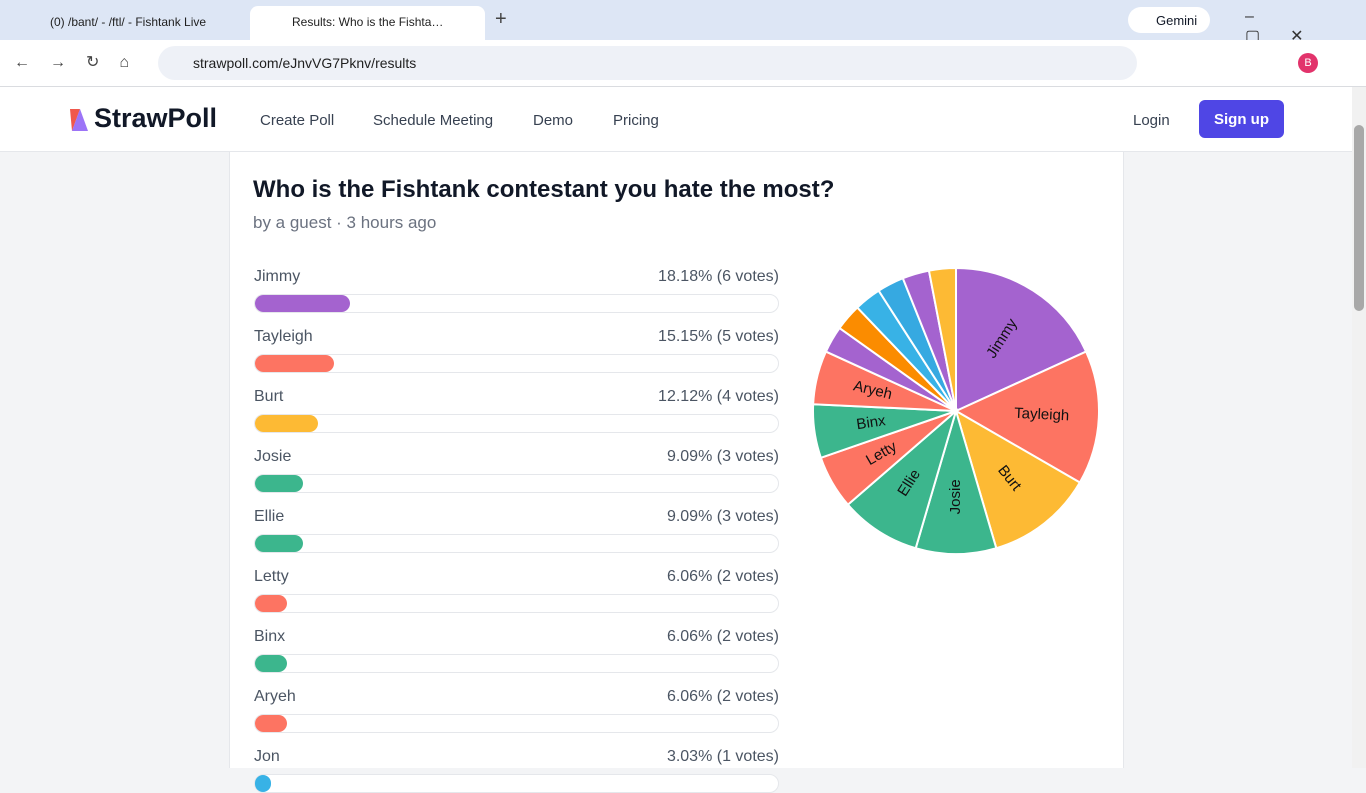 This screenshot has width=1366, height=793. What do you see at coordinates (273, 456) in the screenshot?
I see `option-name: Josie` at bounding box center [273, 456].